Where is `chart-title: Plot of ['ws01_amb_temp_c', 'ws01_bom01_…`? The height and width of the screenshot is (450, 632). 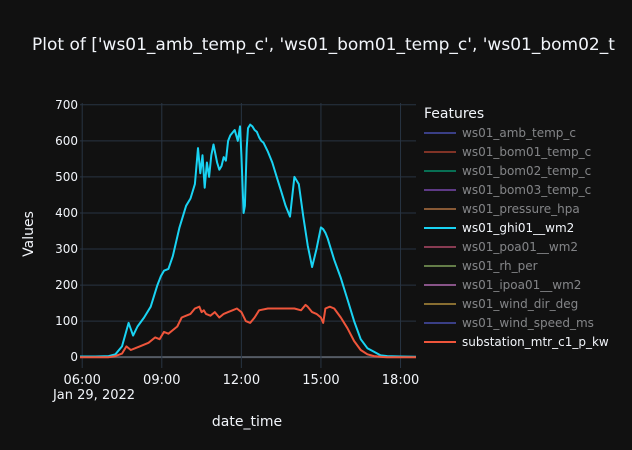
chart-title: Plot of ['ws01_amb_temp_c', 'ws01_bom01_… is located at coordinates (323, 45).